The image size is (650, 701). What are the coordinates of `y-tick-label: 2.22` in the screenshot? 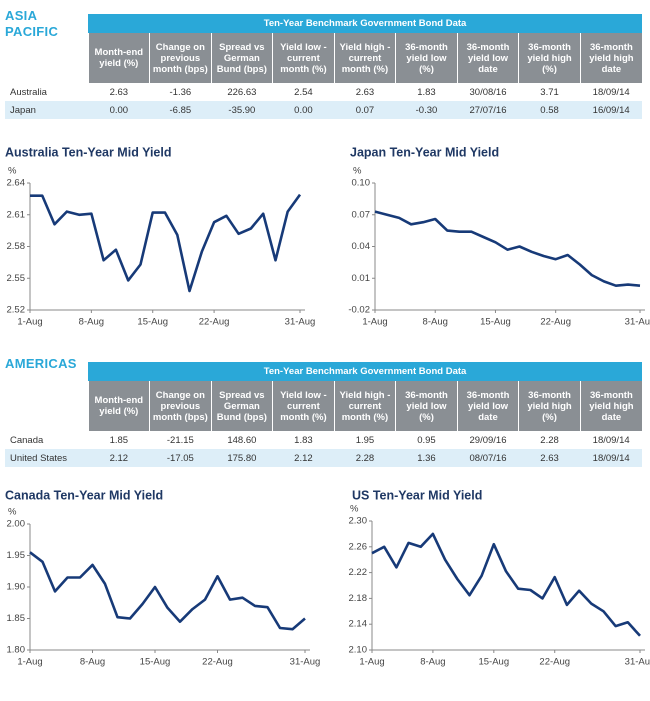 It's located at (358, 572).